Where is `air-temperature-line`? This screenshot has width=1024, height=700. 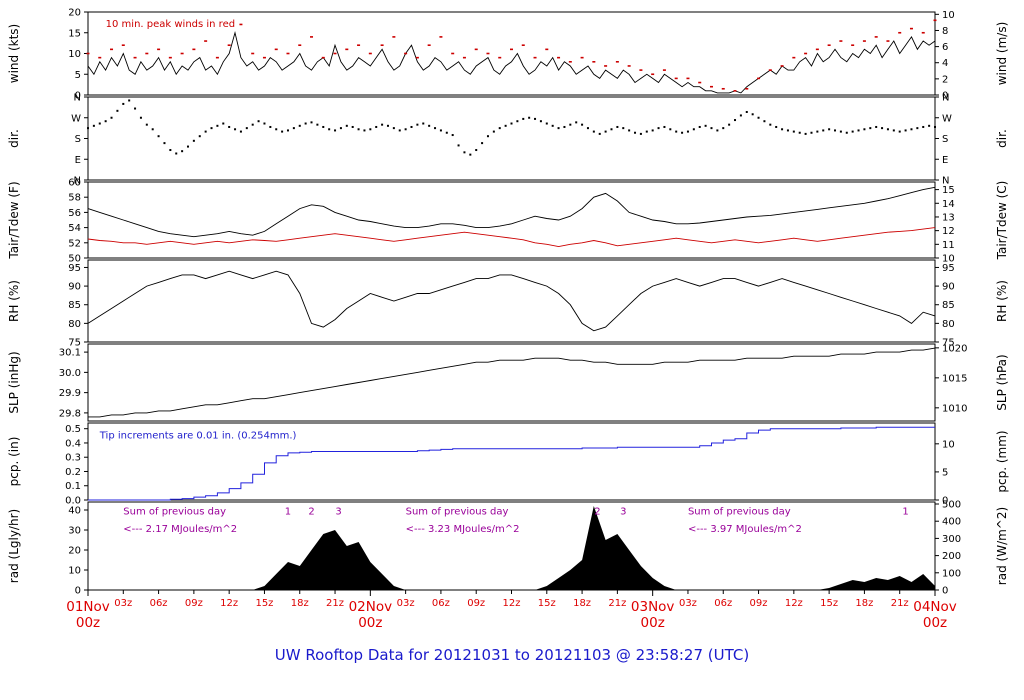 air-temperature-line is located at coordinates (511, 212).